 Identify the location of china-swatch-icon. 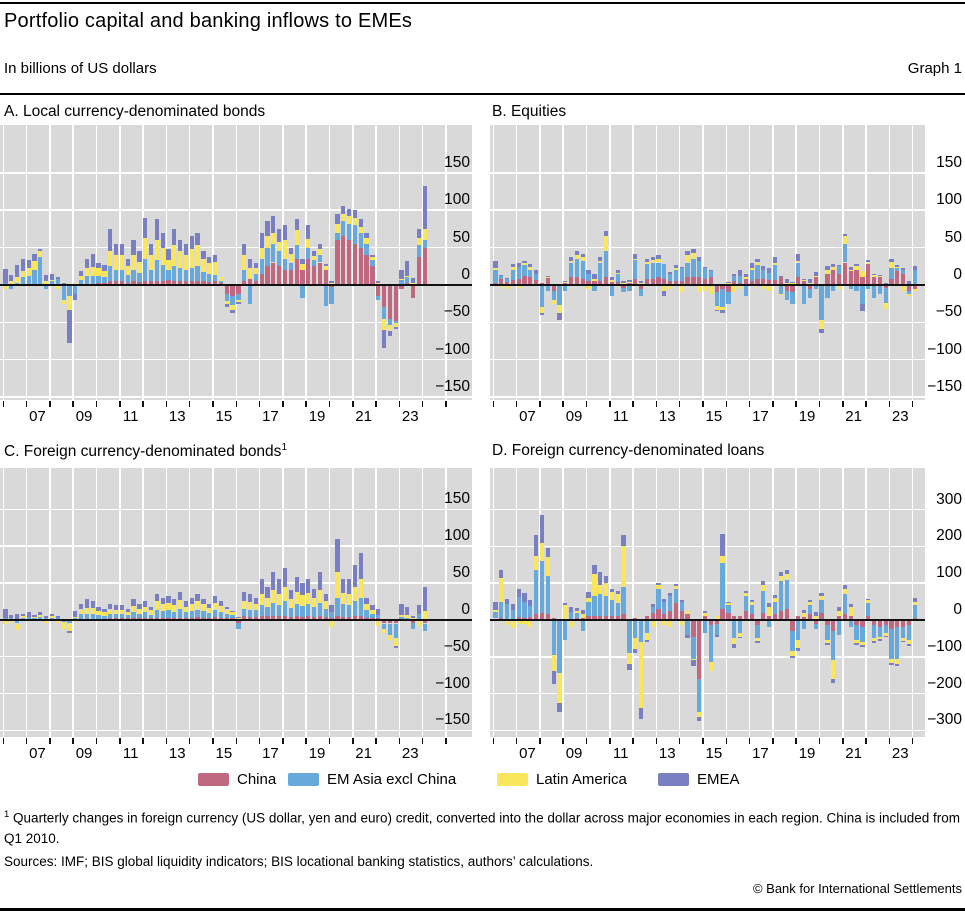
(213, 779).